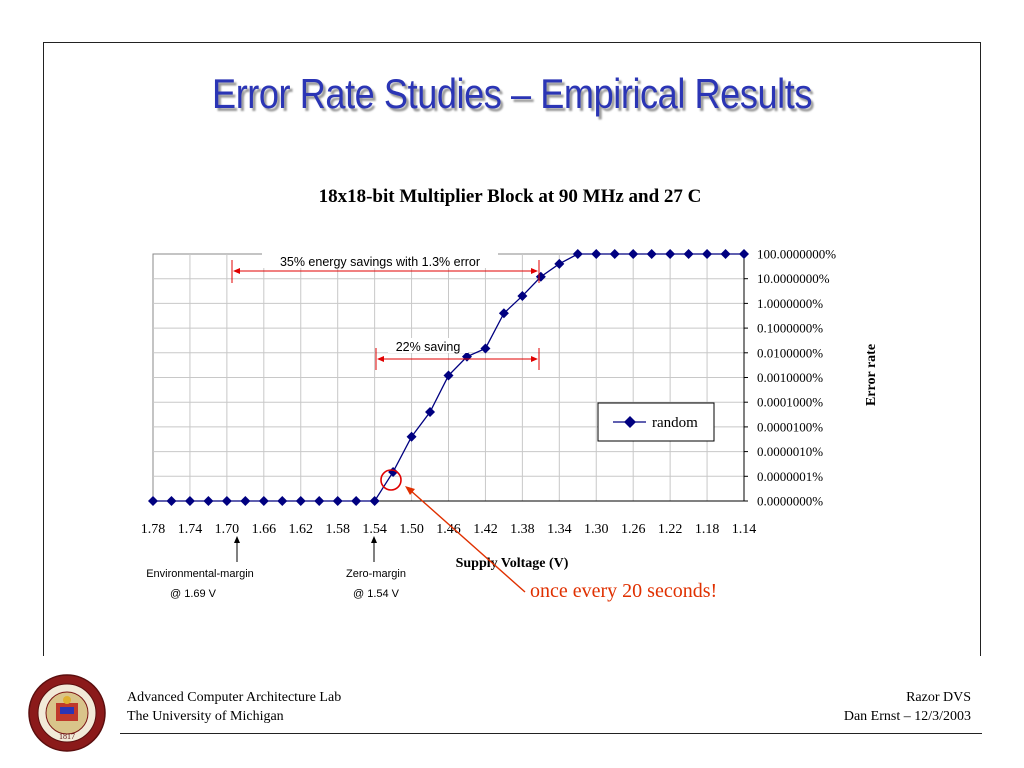  I want to click on legend-entry-random: random, so click(675, 423).